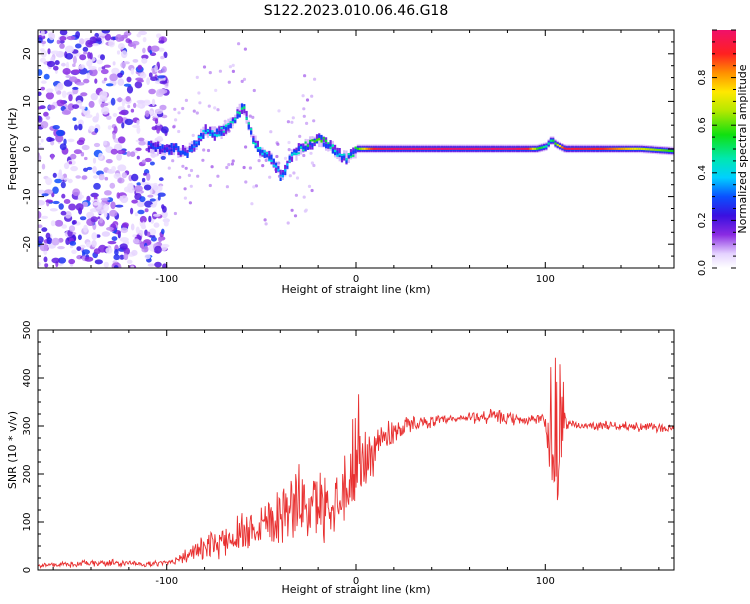  I want to click on x-tick-label: 0, so click(356, 279).